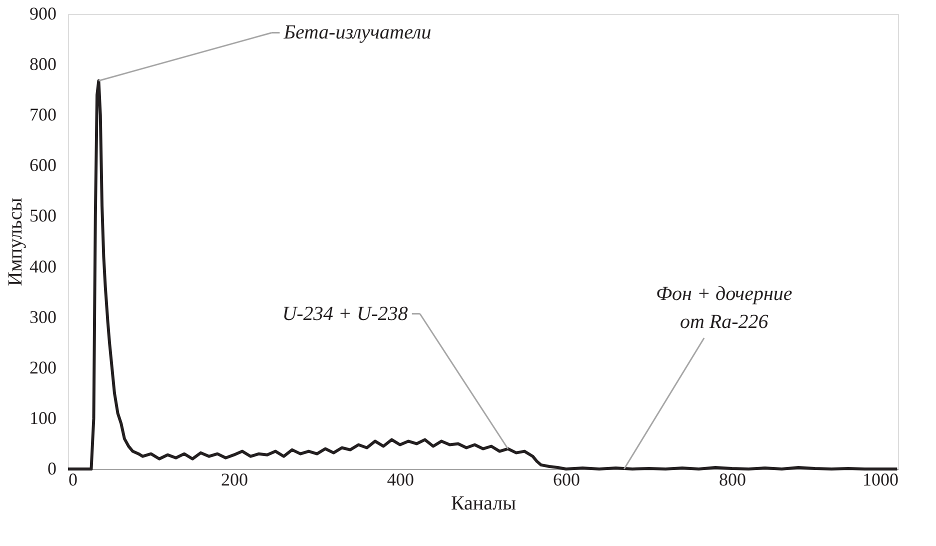 The width and height of the screenshot is (936, 546). Describe the element at coordinates (43, 165) in the screenshot. I see `y-tick-label: 600` at that location.